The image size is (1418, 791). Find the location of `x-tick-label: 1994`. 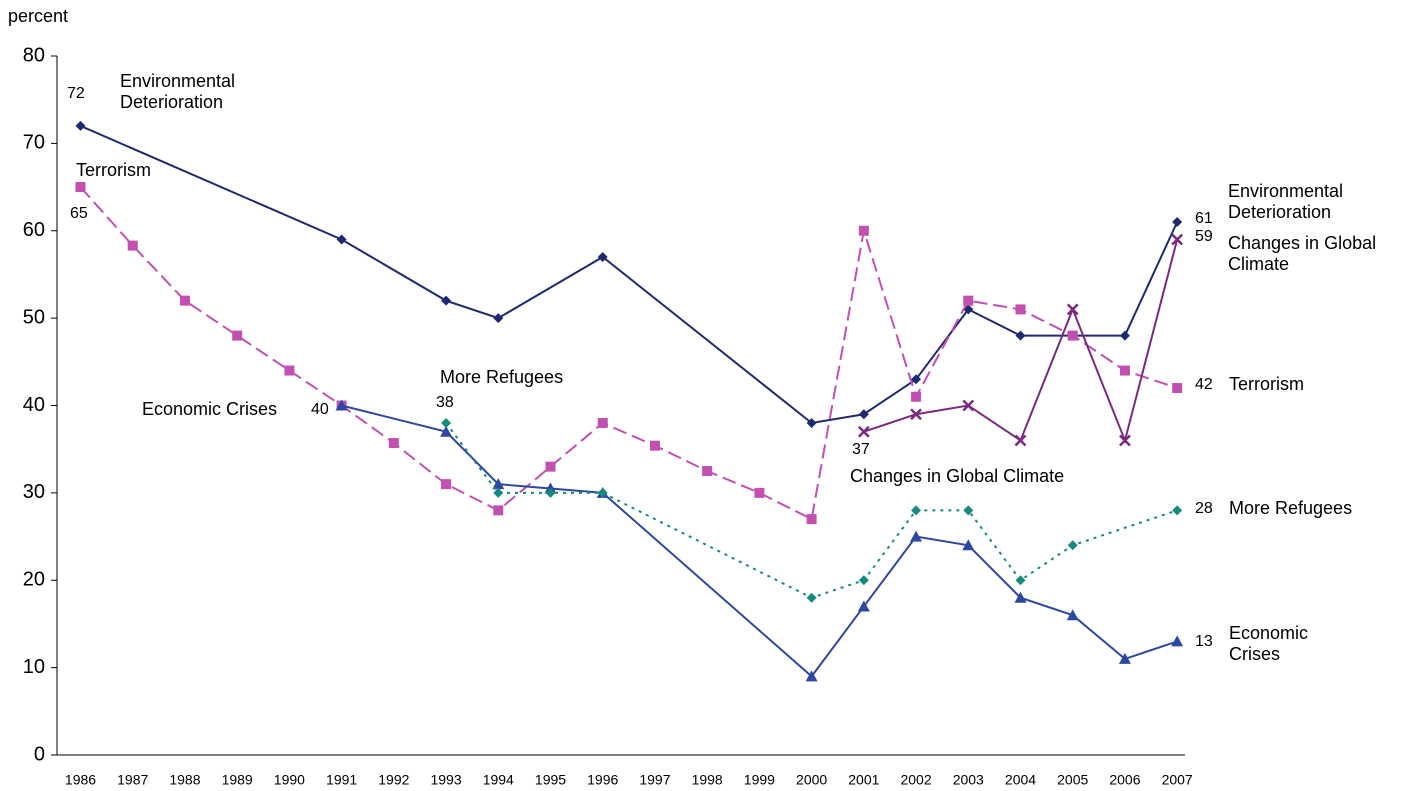

x-tick-label: 1994 is located at coordinates (498, 780).